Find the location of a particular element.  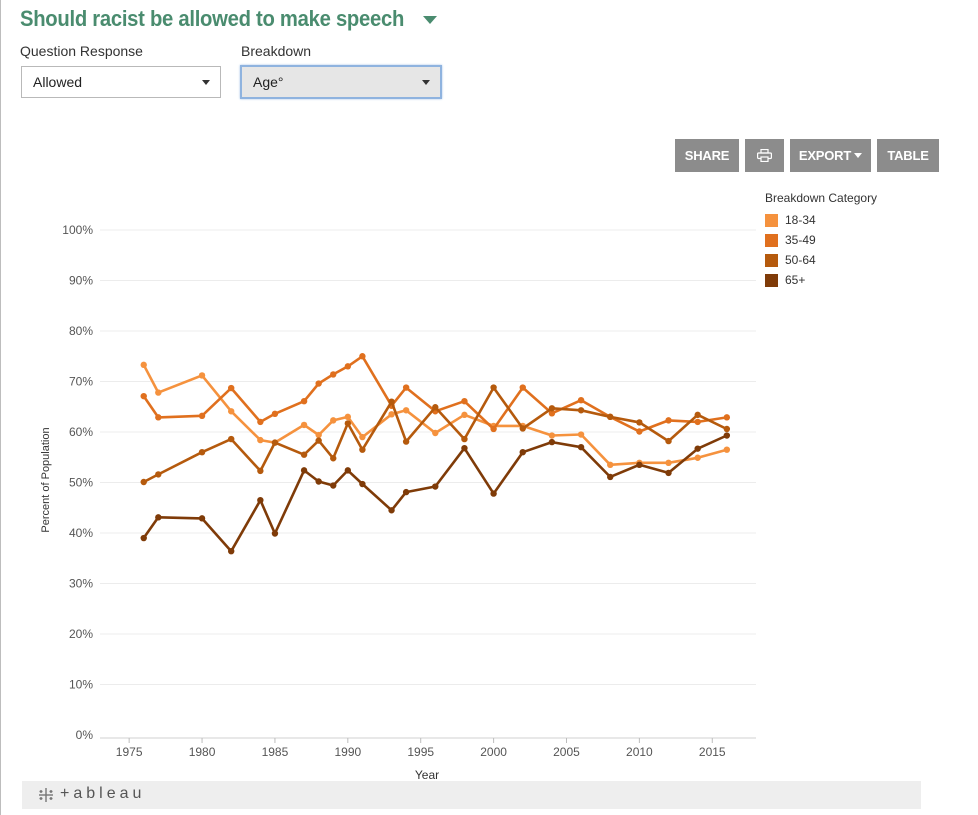

share-label: SHARE is located at coordinates (707, 155).